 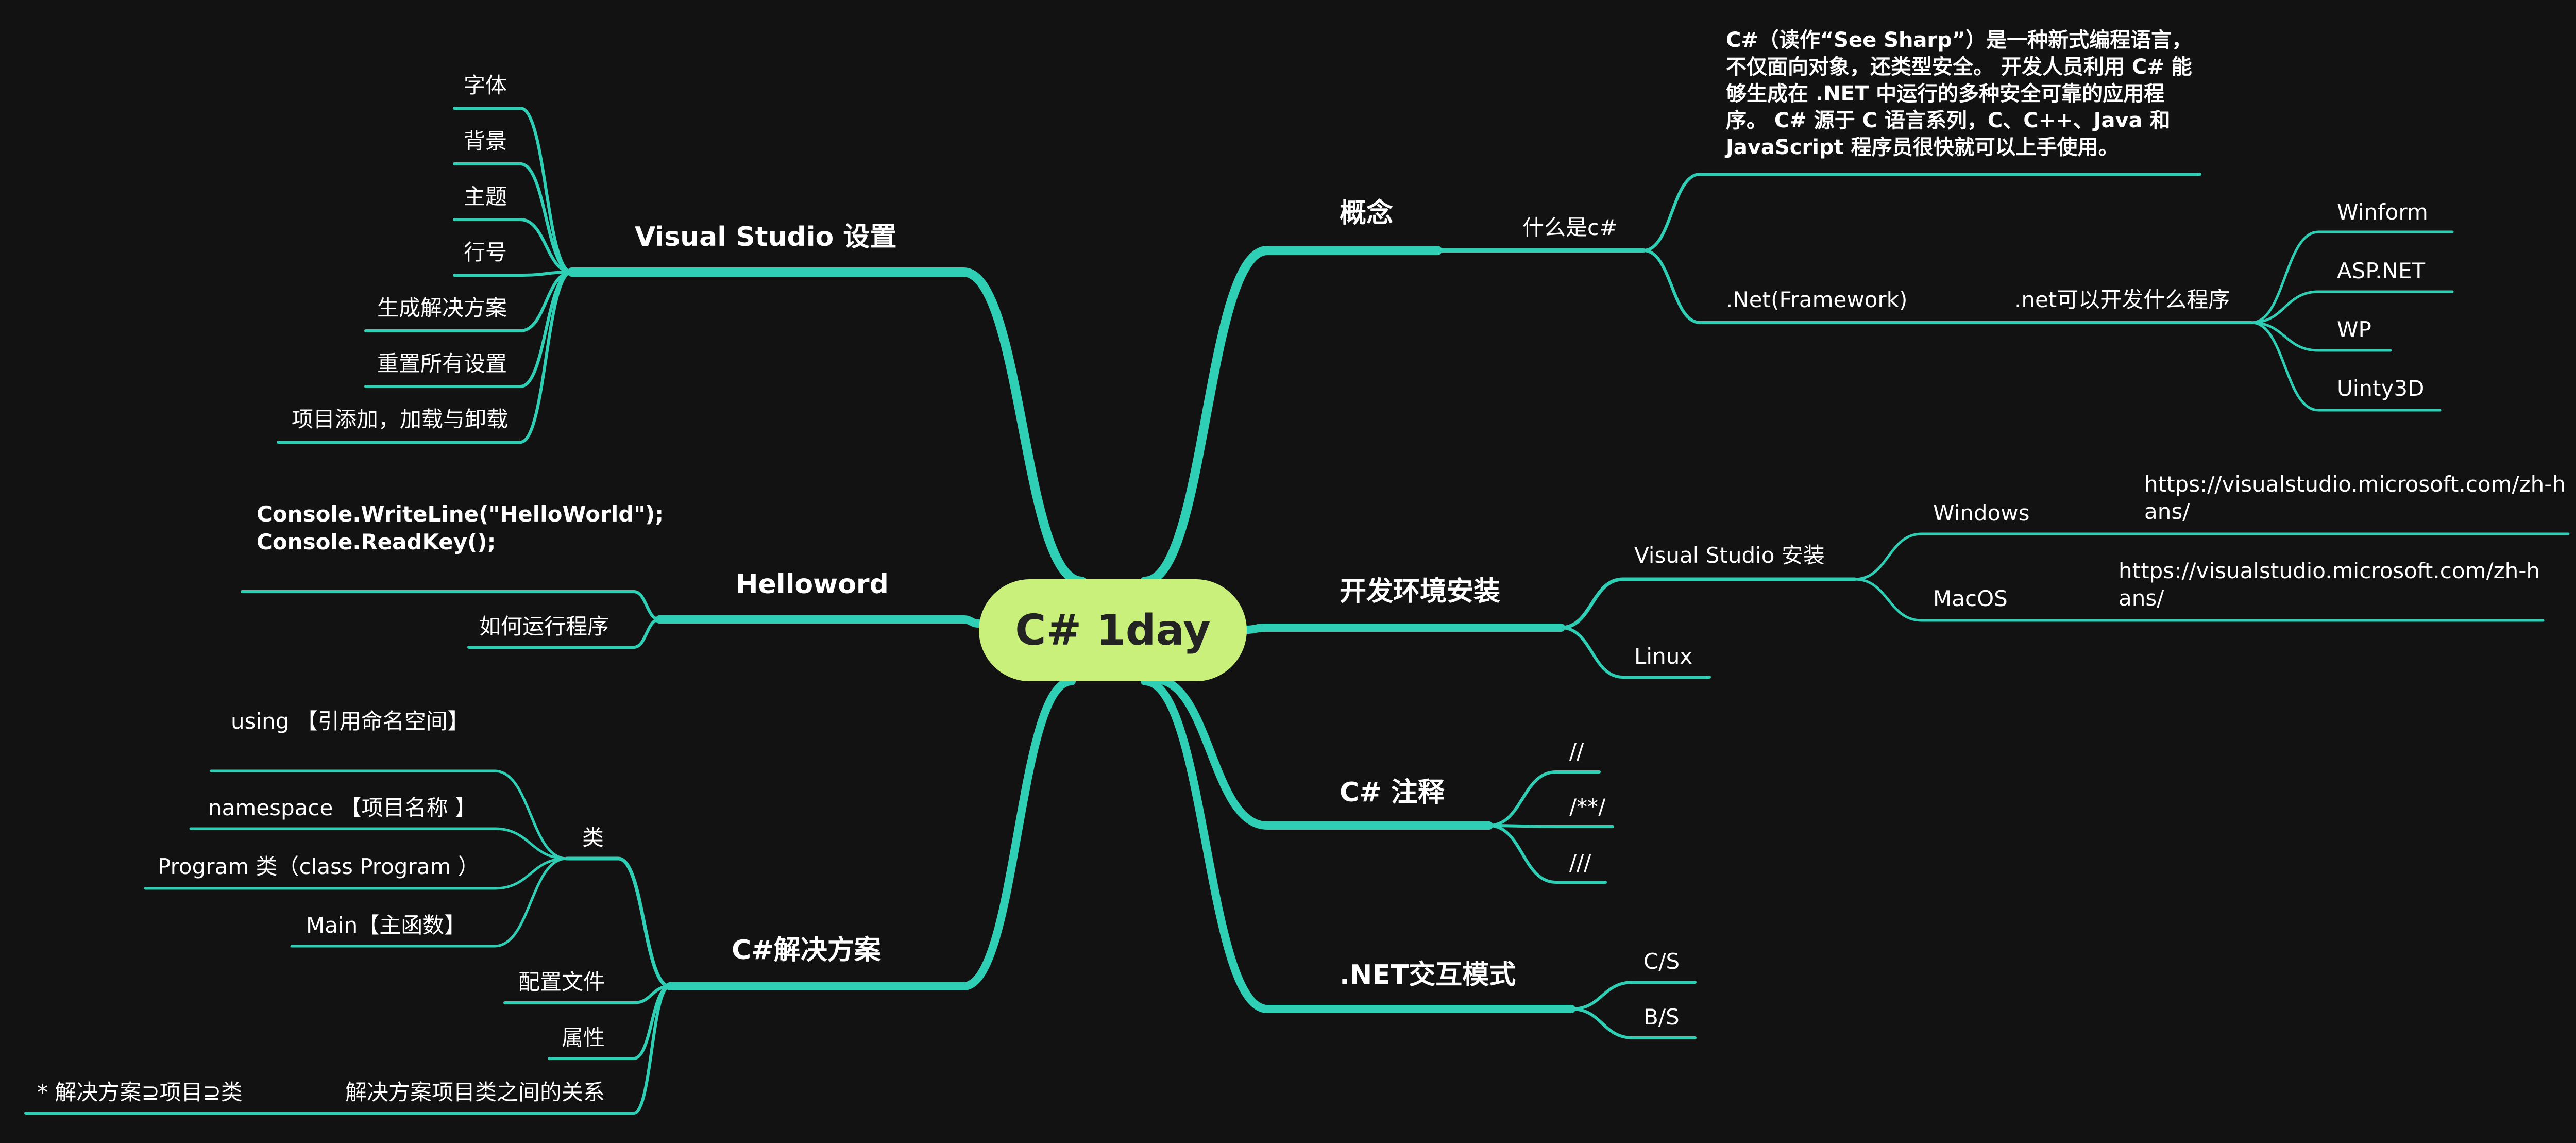 What do you see at coordinates (2211, 556) in the screenshot?
I see `link-vs-windows` at bounding box center [2211, 556].